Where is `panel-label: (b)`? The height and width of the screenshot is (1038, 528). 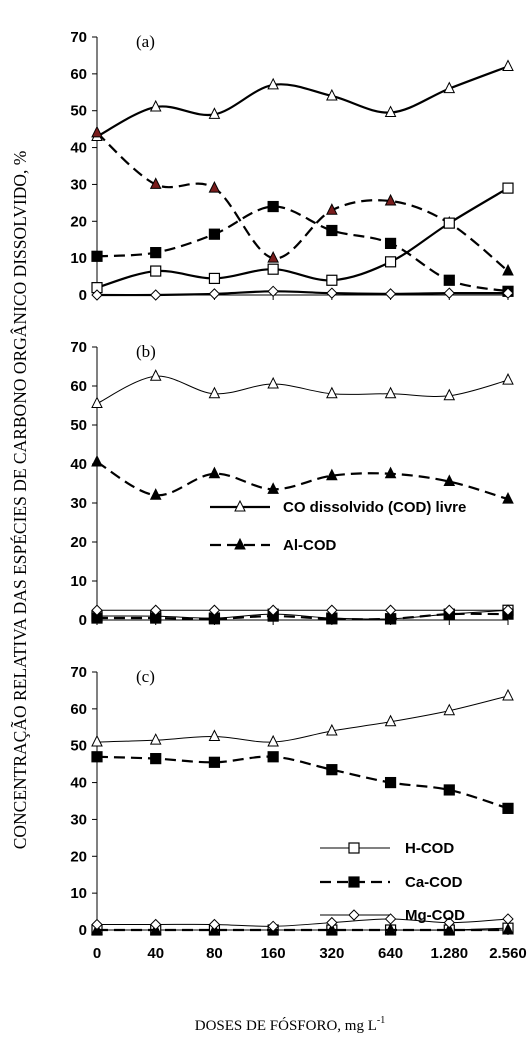 panel-label: (b) is located at coordinates (146, 351).